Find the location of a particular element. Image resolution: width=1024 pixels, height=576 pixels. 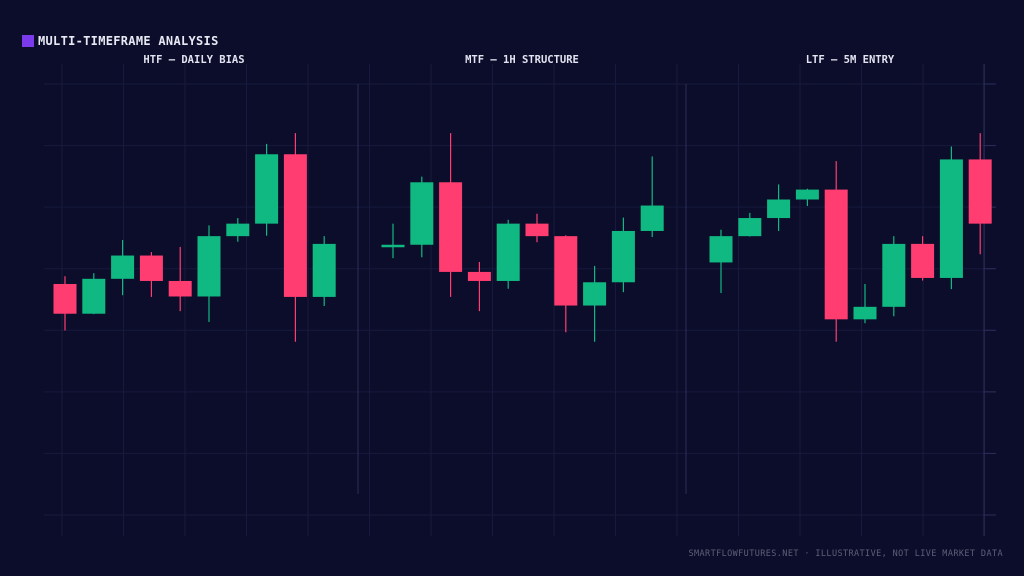

htf-panel-title: HTF — DAILY BIAS is located at coordinates (194, 60).